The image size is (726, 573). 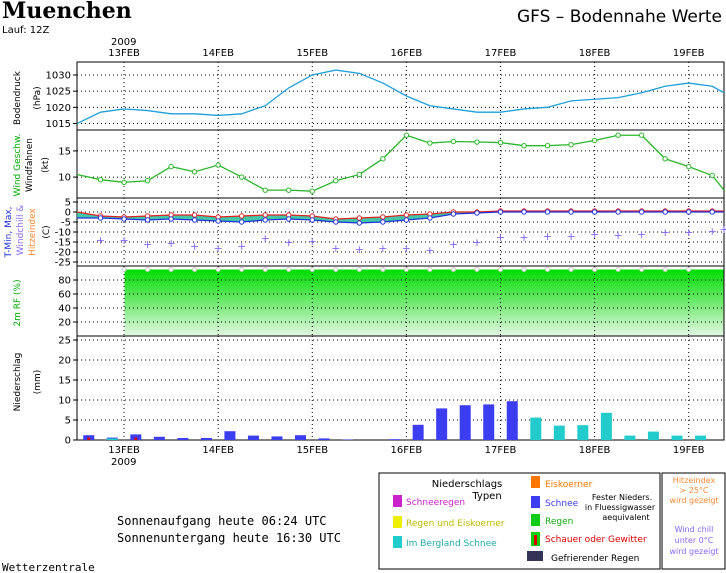 I want to click on y-tick-label: 80, so click(x=64, y=281).